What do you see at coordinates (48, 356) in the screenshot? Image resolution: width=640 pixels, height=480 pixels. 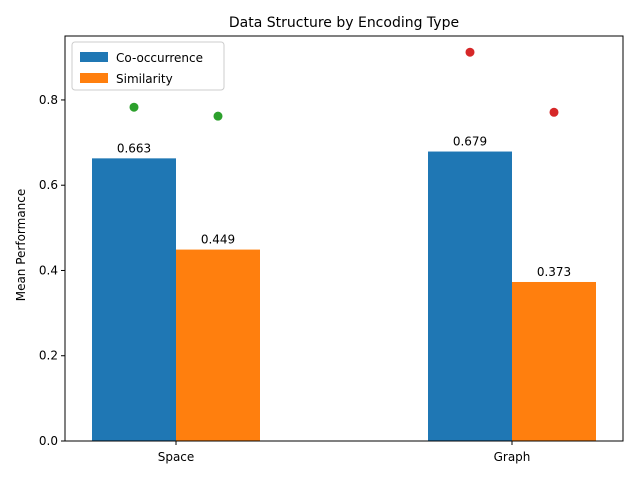 I see `y-tick-label: 0.2` at bounding box center [48, 356].